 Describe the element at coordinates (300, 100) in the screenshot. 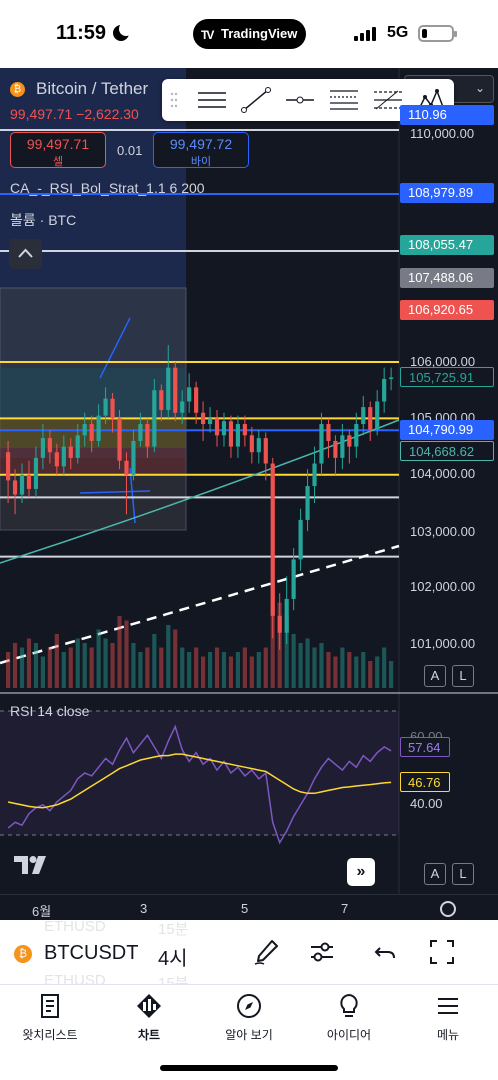

I see `horizontal-ray-tool-icon` at that location.